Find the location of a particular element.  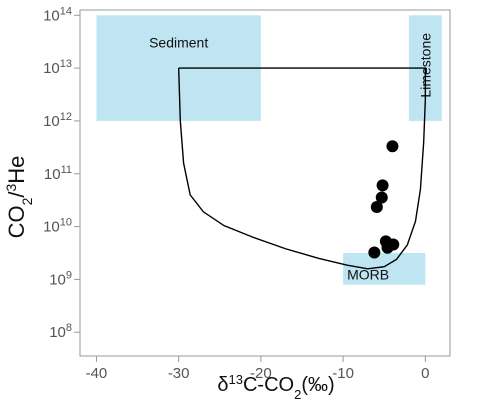

y-axis-title-post: He is located at coordinates (16, 170).